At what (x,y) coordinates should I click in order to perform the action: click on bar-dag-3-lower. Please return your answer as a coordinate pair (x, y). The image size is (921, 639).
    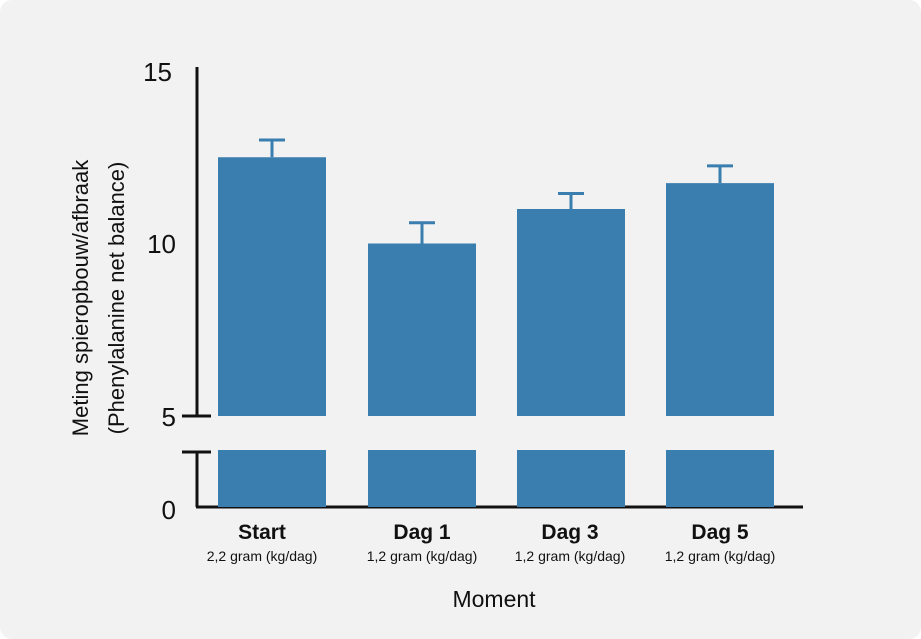
    Looking at the image, I should click on (571, 478).